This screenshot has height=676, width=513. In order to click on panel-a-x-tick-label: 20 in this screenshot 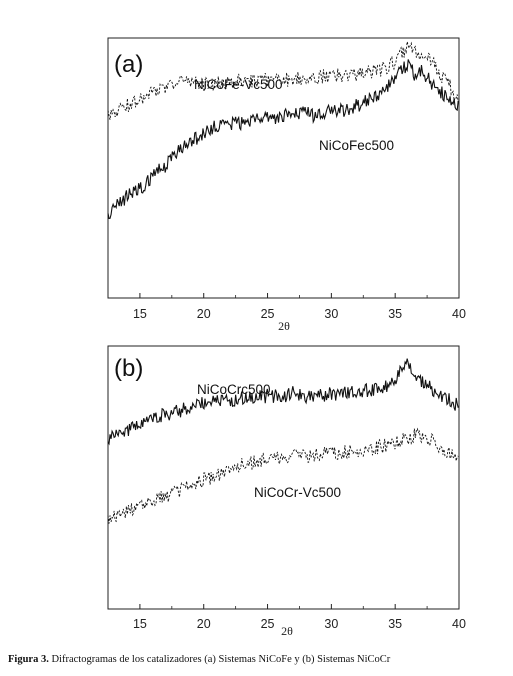, I will do `click(204, 314)`.